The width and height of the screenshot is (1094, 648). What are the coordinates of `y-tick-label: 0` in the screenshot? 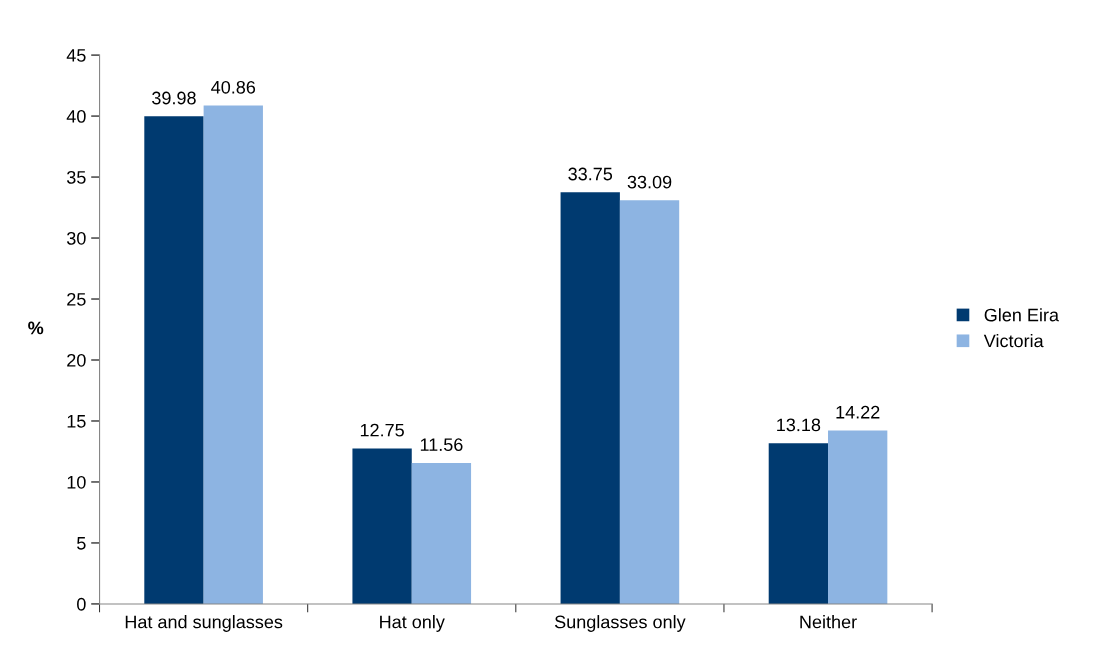 It's located at (81, 604).